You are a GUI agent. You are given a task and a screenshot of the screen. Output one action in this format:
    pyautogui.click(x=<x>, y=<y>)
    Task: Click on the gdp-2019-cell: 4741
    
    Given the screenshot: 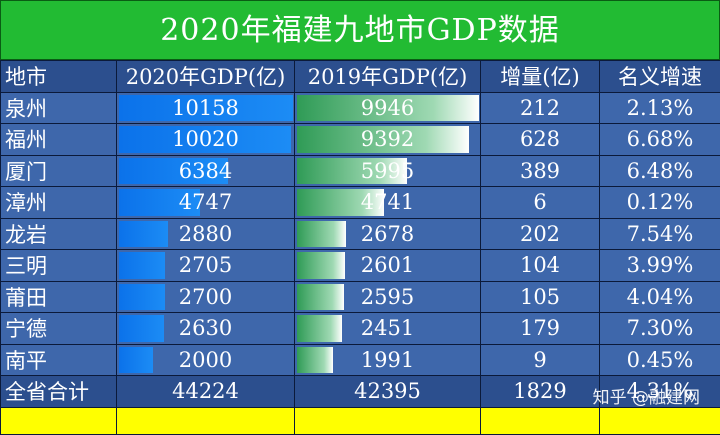 What is the action you would take?
    pyautogui.click(x=388, y=203)
    